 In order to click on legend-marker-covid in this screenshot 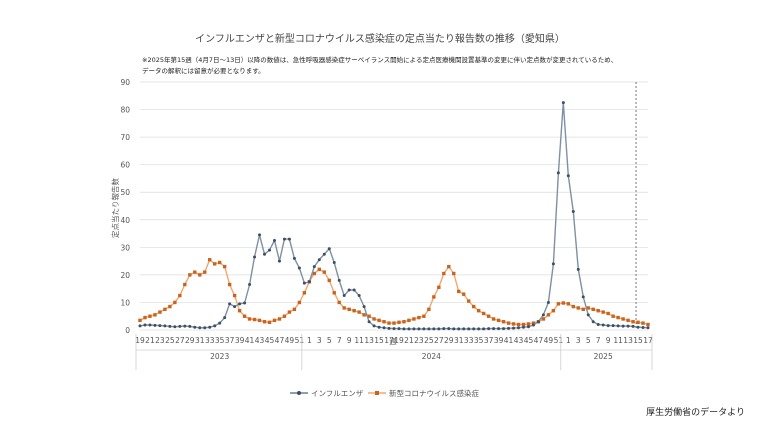, I will do `click(377, 393)`.